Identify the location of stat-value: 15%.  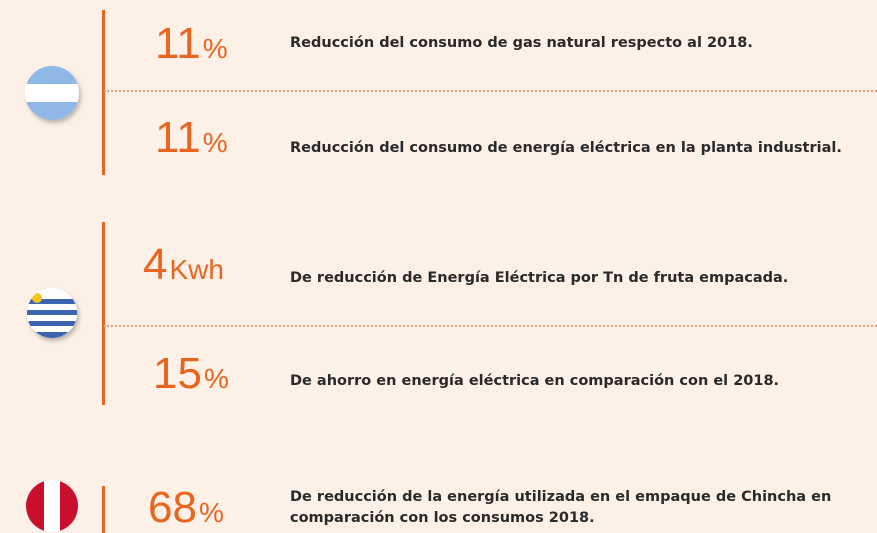
(191, 374).